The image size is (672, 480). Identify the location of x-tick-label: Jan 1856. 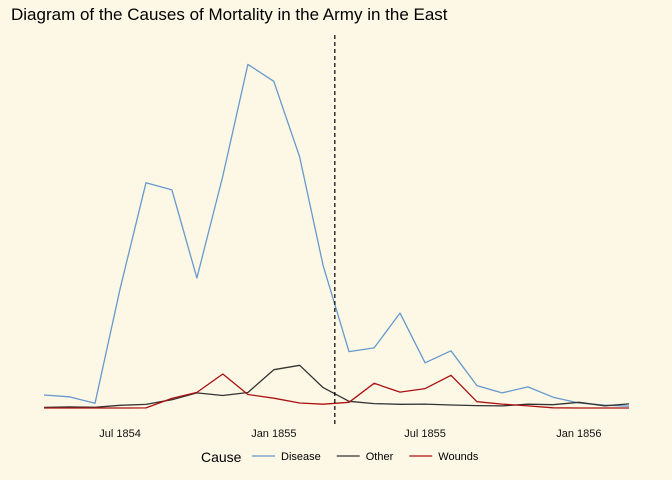
(578, 434).